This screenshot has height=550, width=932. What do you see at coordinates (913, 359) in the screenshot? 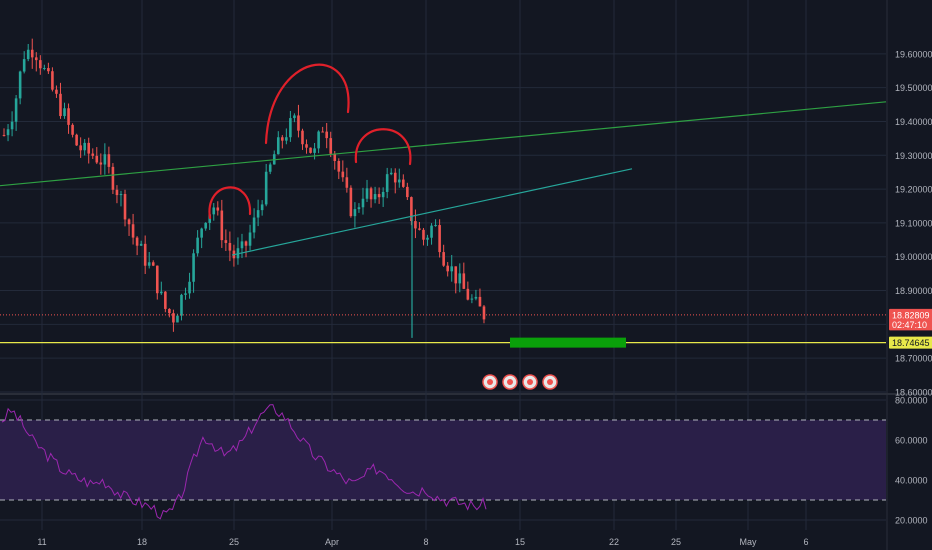
I see `price-tick-label: 18.70000` at bounding box center [913, 359].